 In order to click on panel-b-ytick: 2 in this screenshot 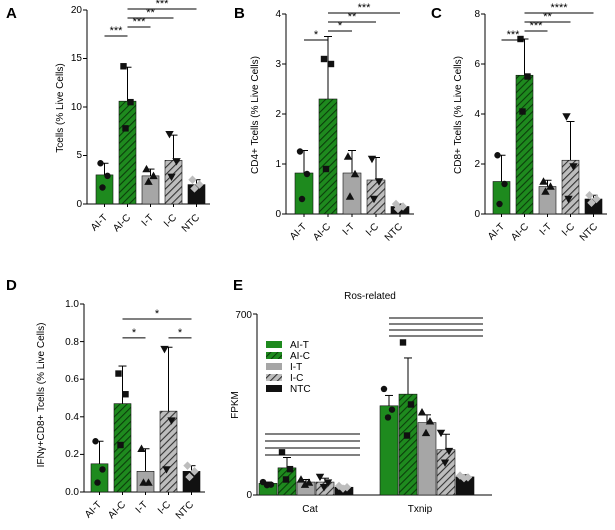, I will do `click(278, 114)`.